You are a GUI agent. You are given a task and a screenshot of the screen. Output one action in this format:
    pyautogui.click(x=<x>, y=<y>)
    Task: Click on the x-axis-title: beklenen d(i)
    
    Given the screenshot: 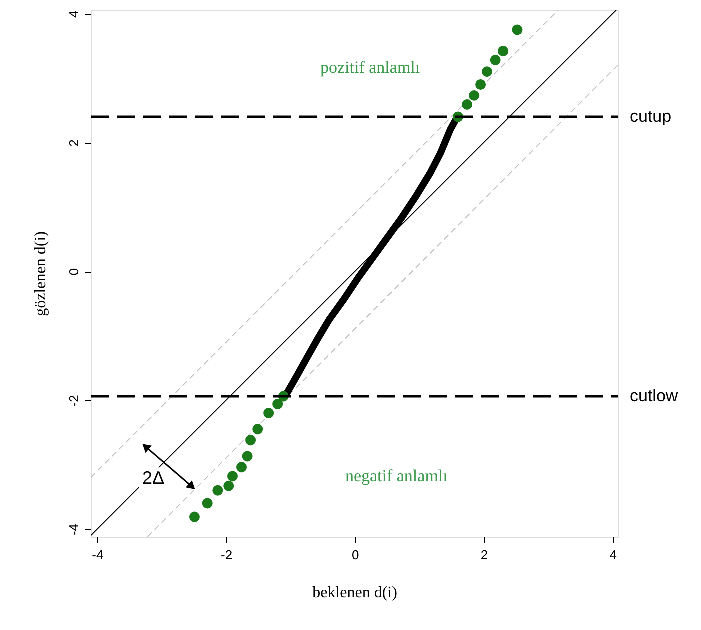 What is the action you would take?
    pyautogui.click(x=355, y=593)
    